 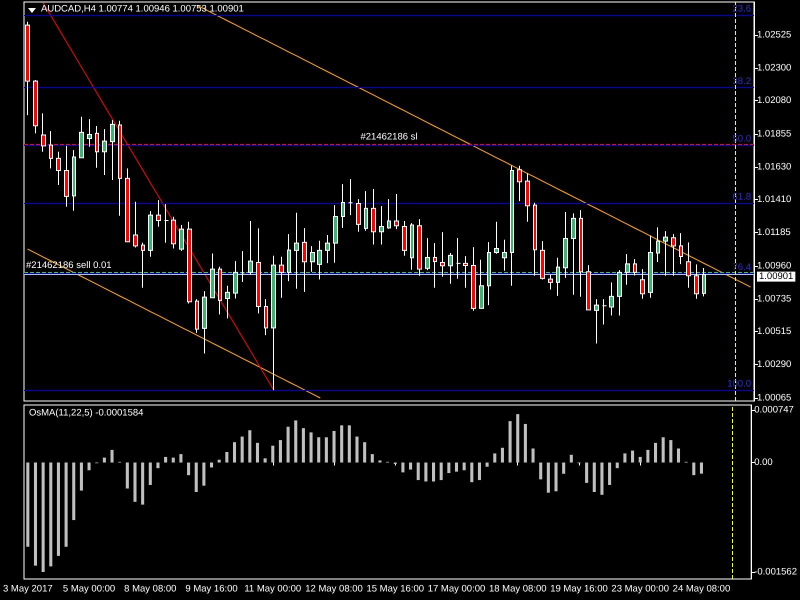 I want to click on annotation: 50.0, so click(x=741, y=139).